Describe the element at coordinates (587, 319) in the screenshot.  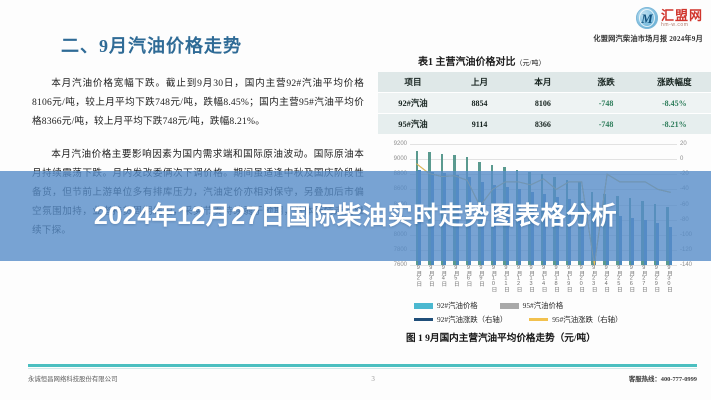
I see `legend-label: 95#汽油涨跌（右轴）` at that location.